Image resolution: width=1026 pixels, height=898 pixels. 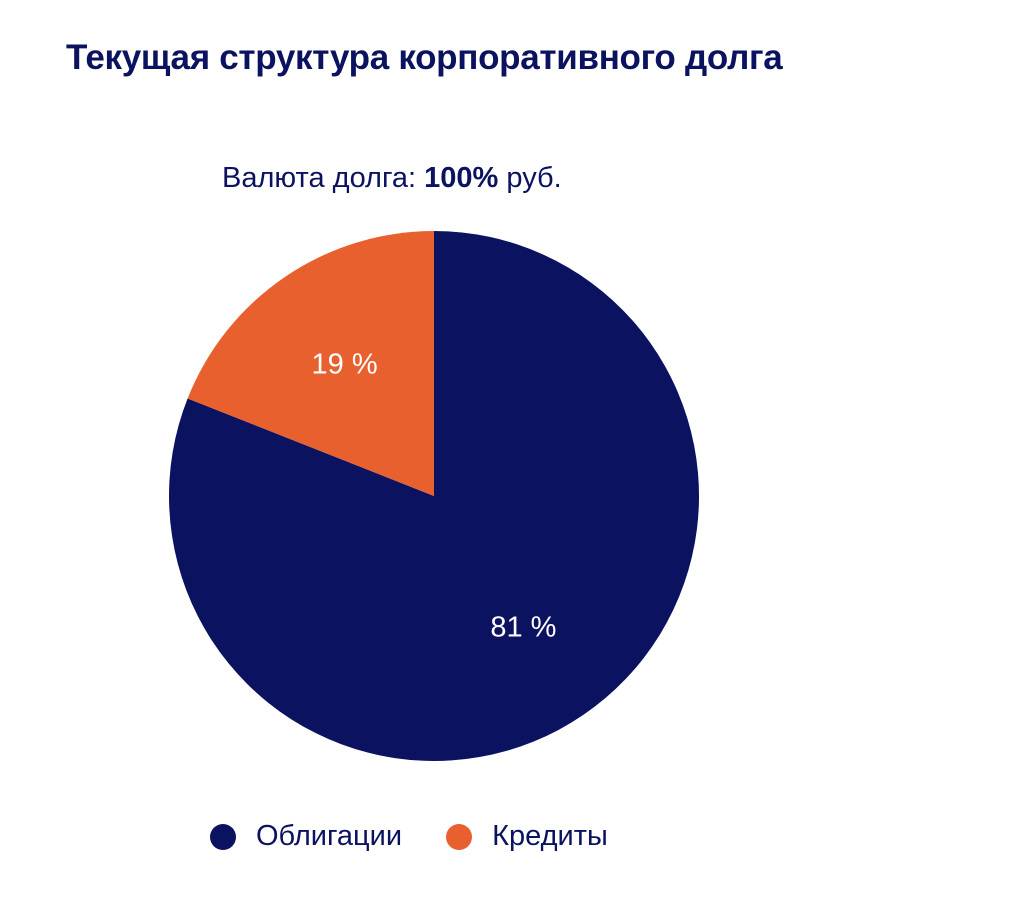 What do you see at coordinates (323, 178) in the screenshot?
I see `debt-currency-label: Валюта долга:` at bounding box center [323, 178].